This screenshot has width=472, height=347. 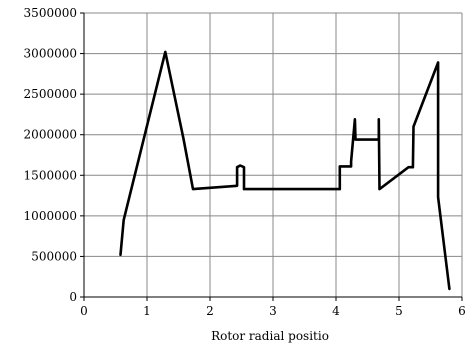 I want to click on x-tick-label: 2, so click(x=210, y=311).